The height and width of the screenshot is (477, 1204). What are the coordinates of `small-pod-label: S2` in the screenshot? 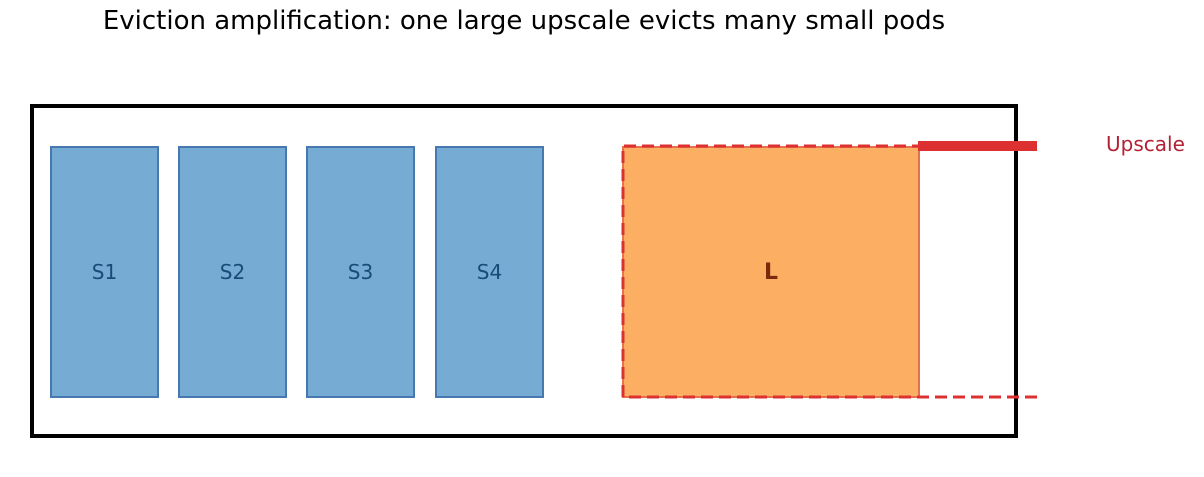 It's located at (232, 272).